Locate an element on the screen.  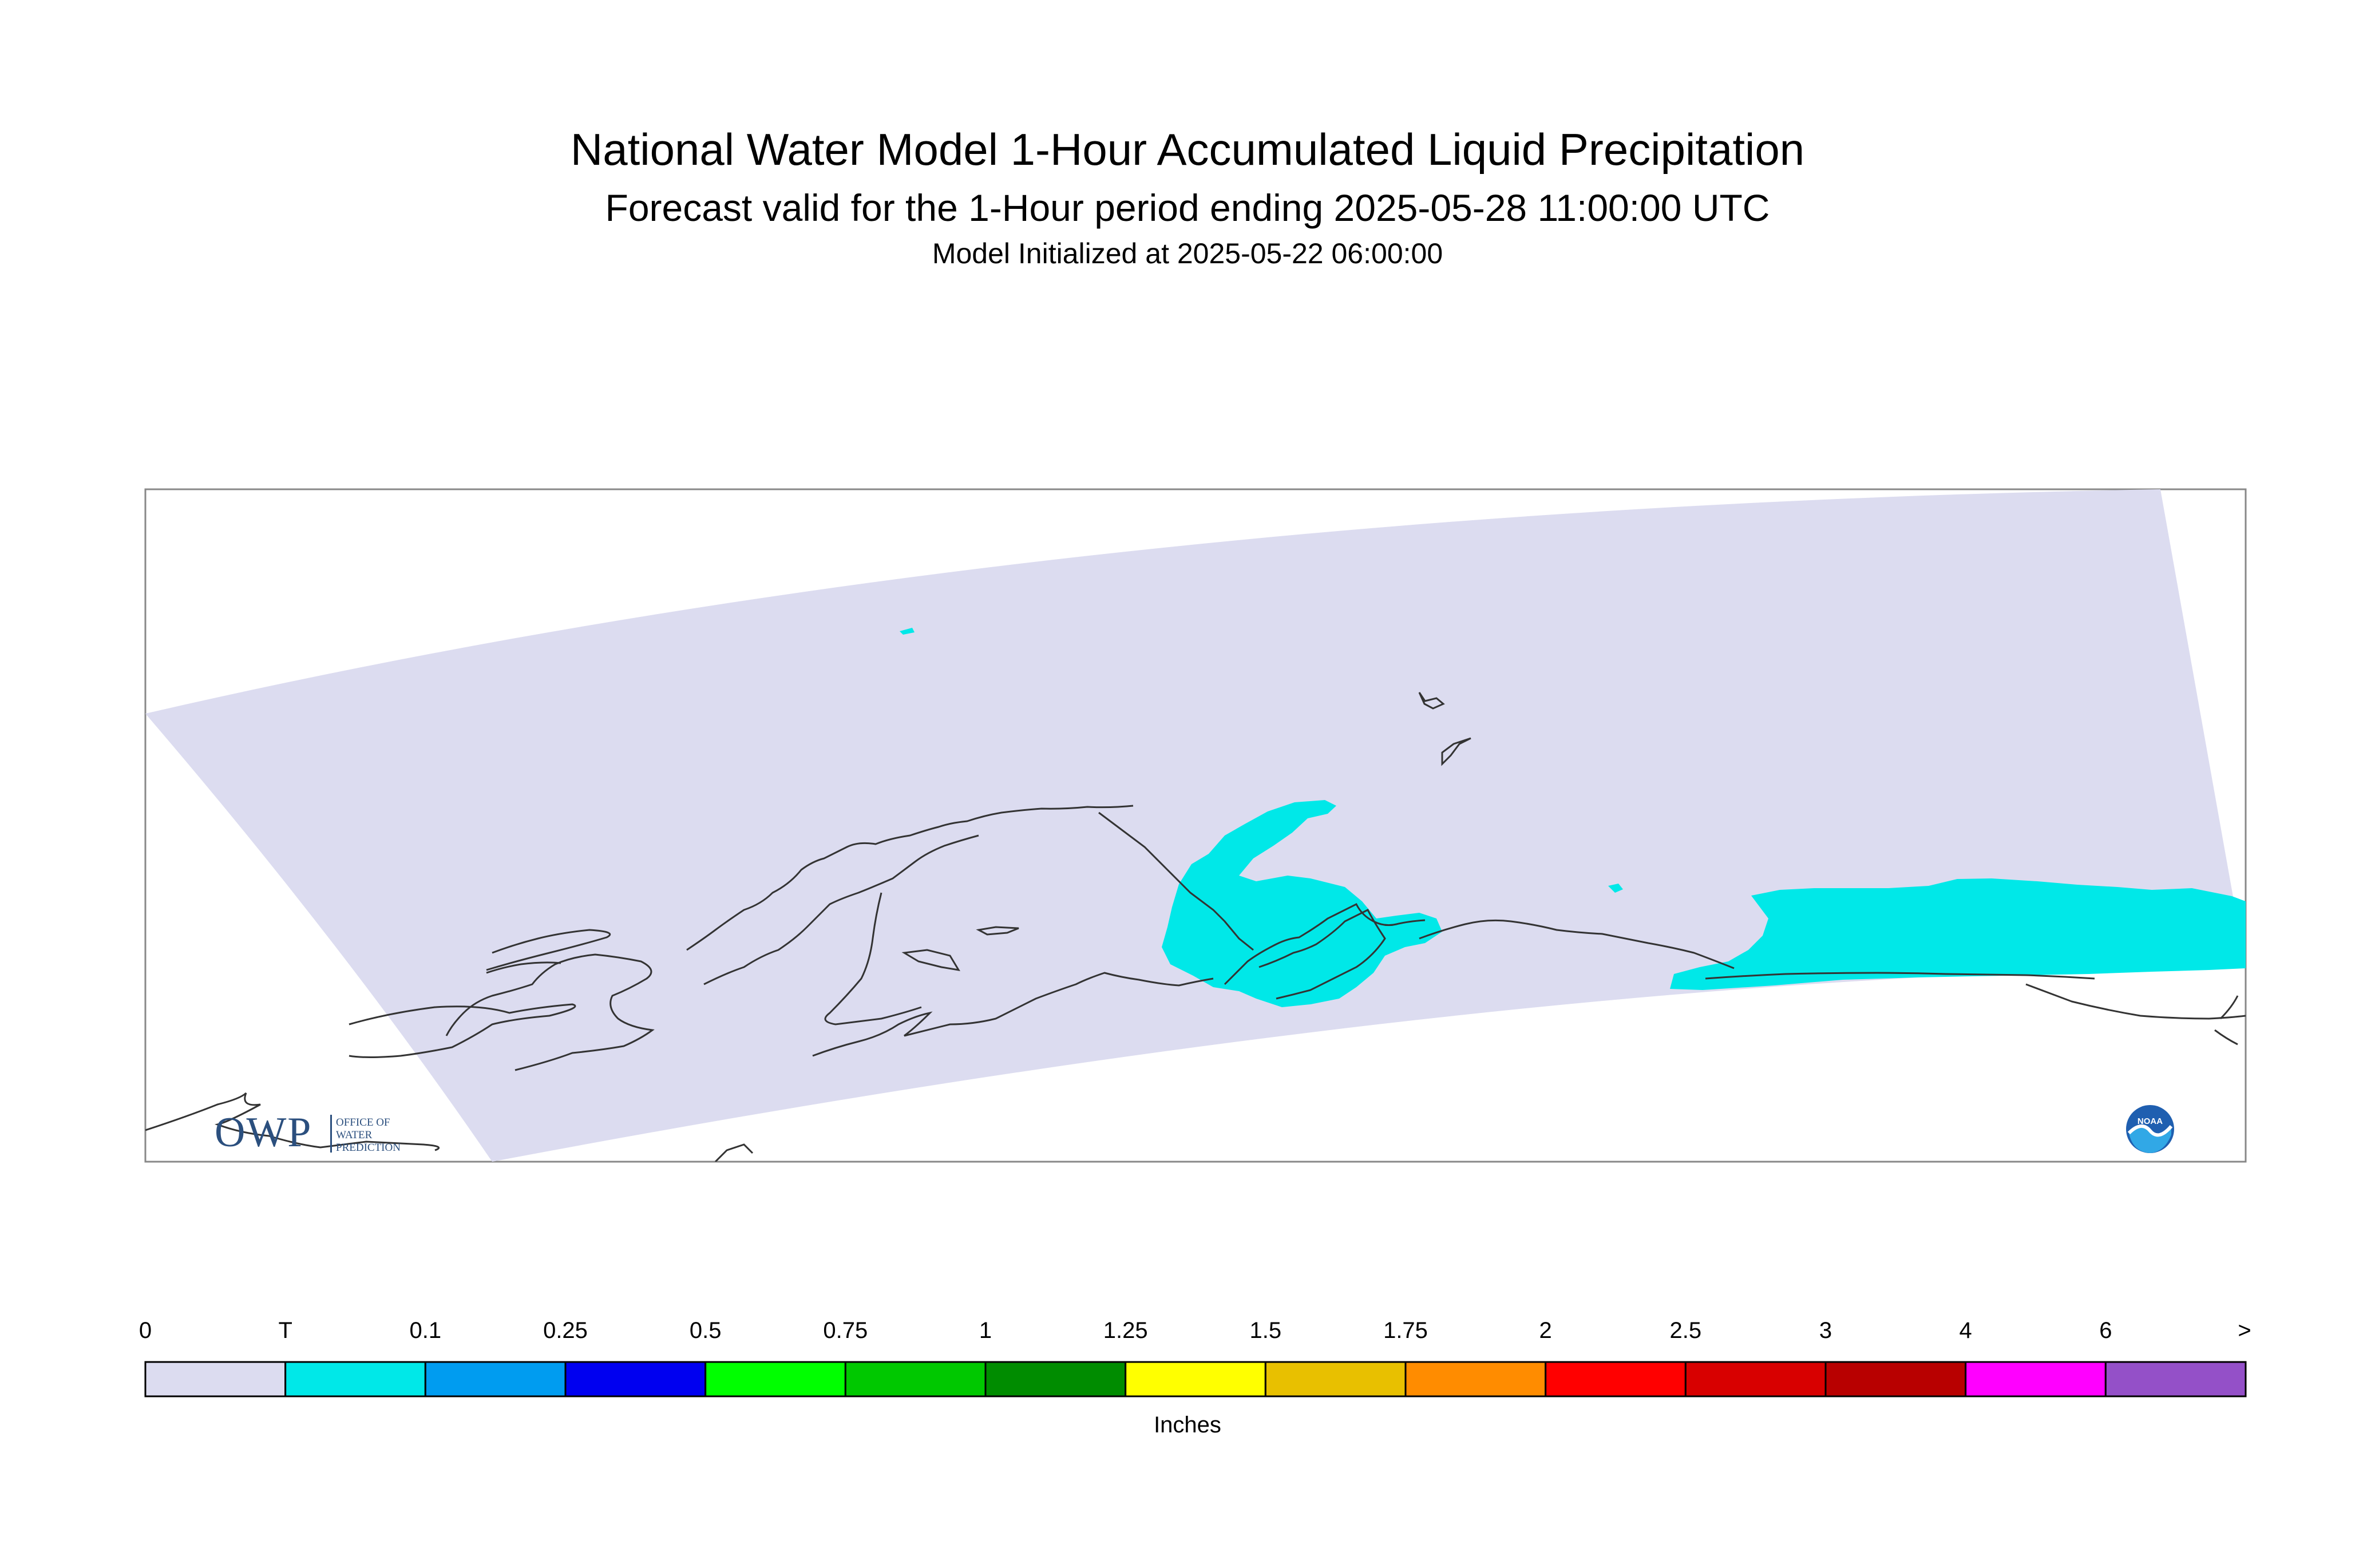
legend-tick-label: 1.5 is located at coordinates (1266, 1330).